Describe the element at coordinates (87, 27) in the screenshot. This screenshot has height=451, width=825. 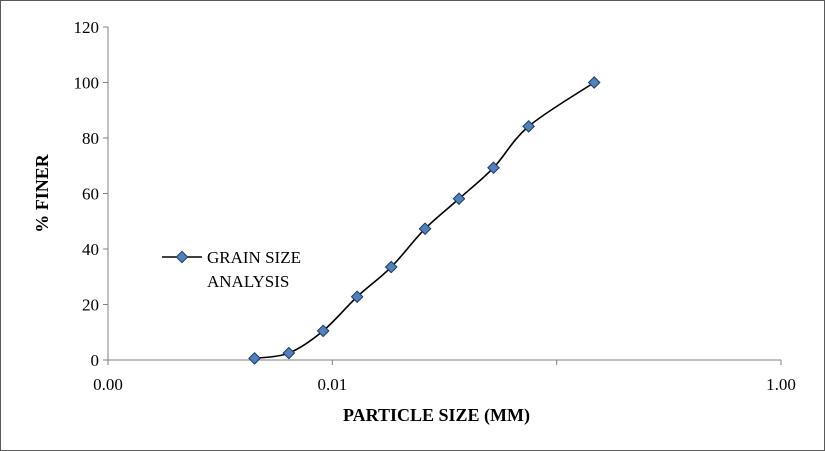
I see `y-tick-label: 120` at that location.